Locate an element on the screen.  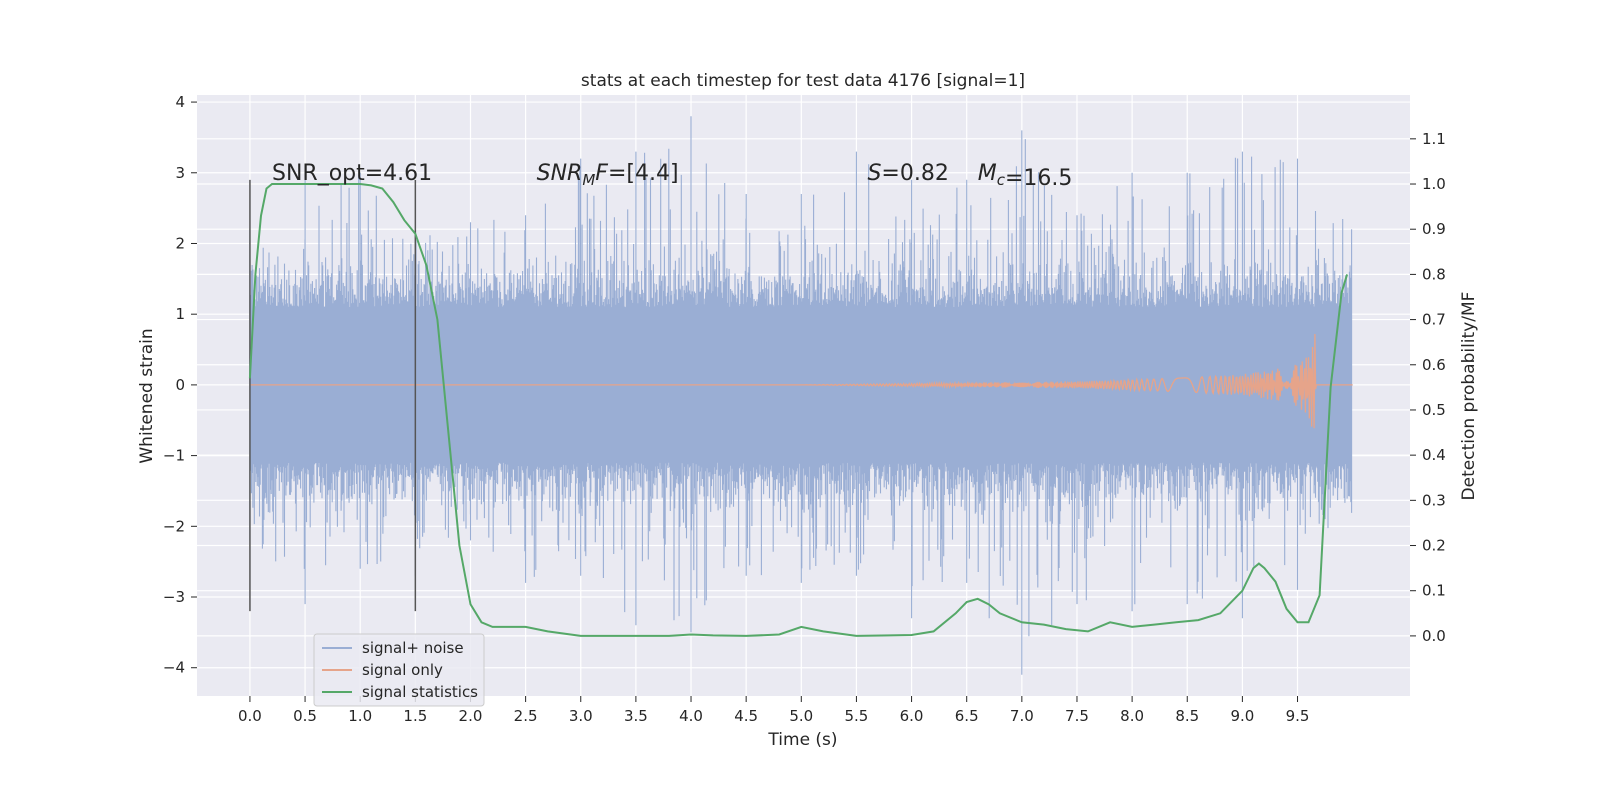
x-tick-label: 9.0 is located at coordinates (1242, 716).